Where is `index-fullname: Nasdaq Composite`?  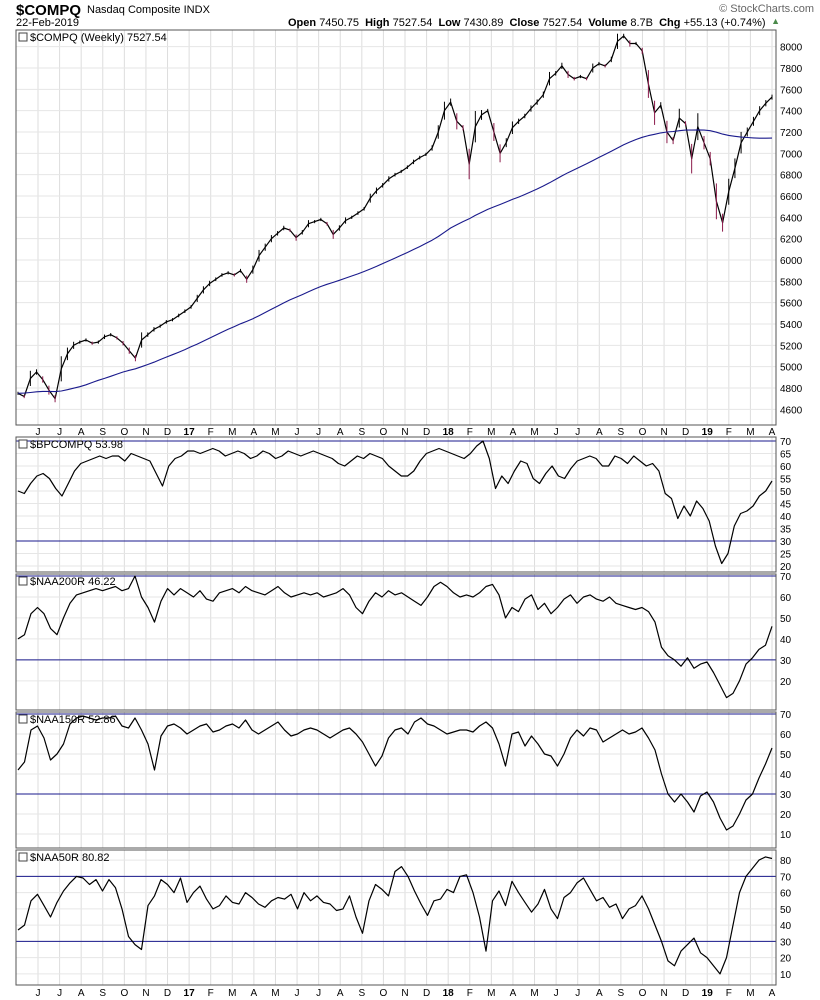 index-fullname: Nasdaq Composite is located at coordinates (134, 10).